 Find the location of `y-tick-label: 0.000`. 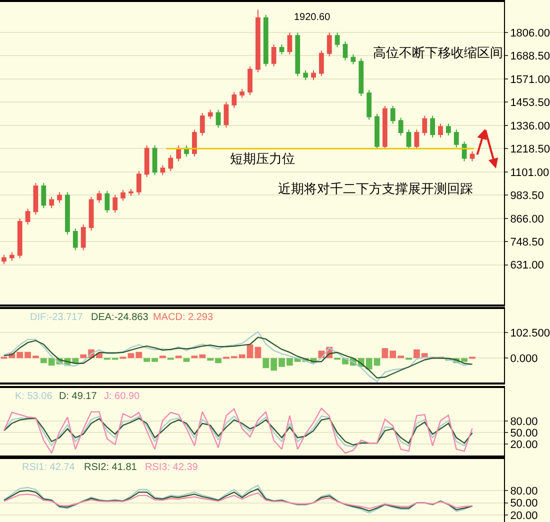

y-tick-label: 0.000 is located at coordinates (524, 358).